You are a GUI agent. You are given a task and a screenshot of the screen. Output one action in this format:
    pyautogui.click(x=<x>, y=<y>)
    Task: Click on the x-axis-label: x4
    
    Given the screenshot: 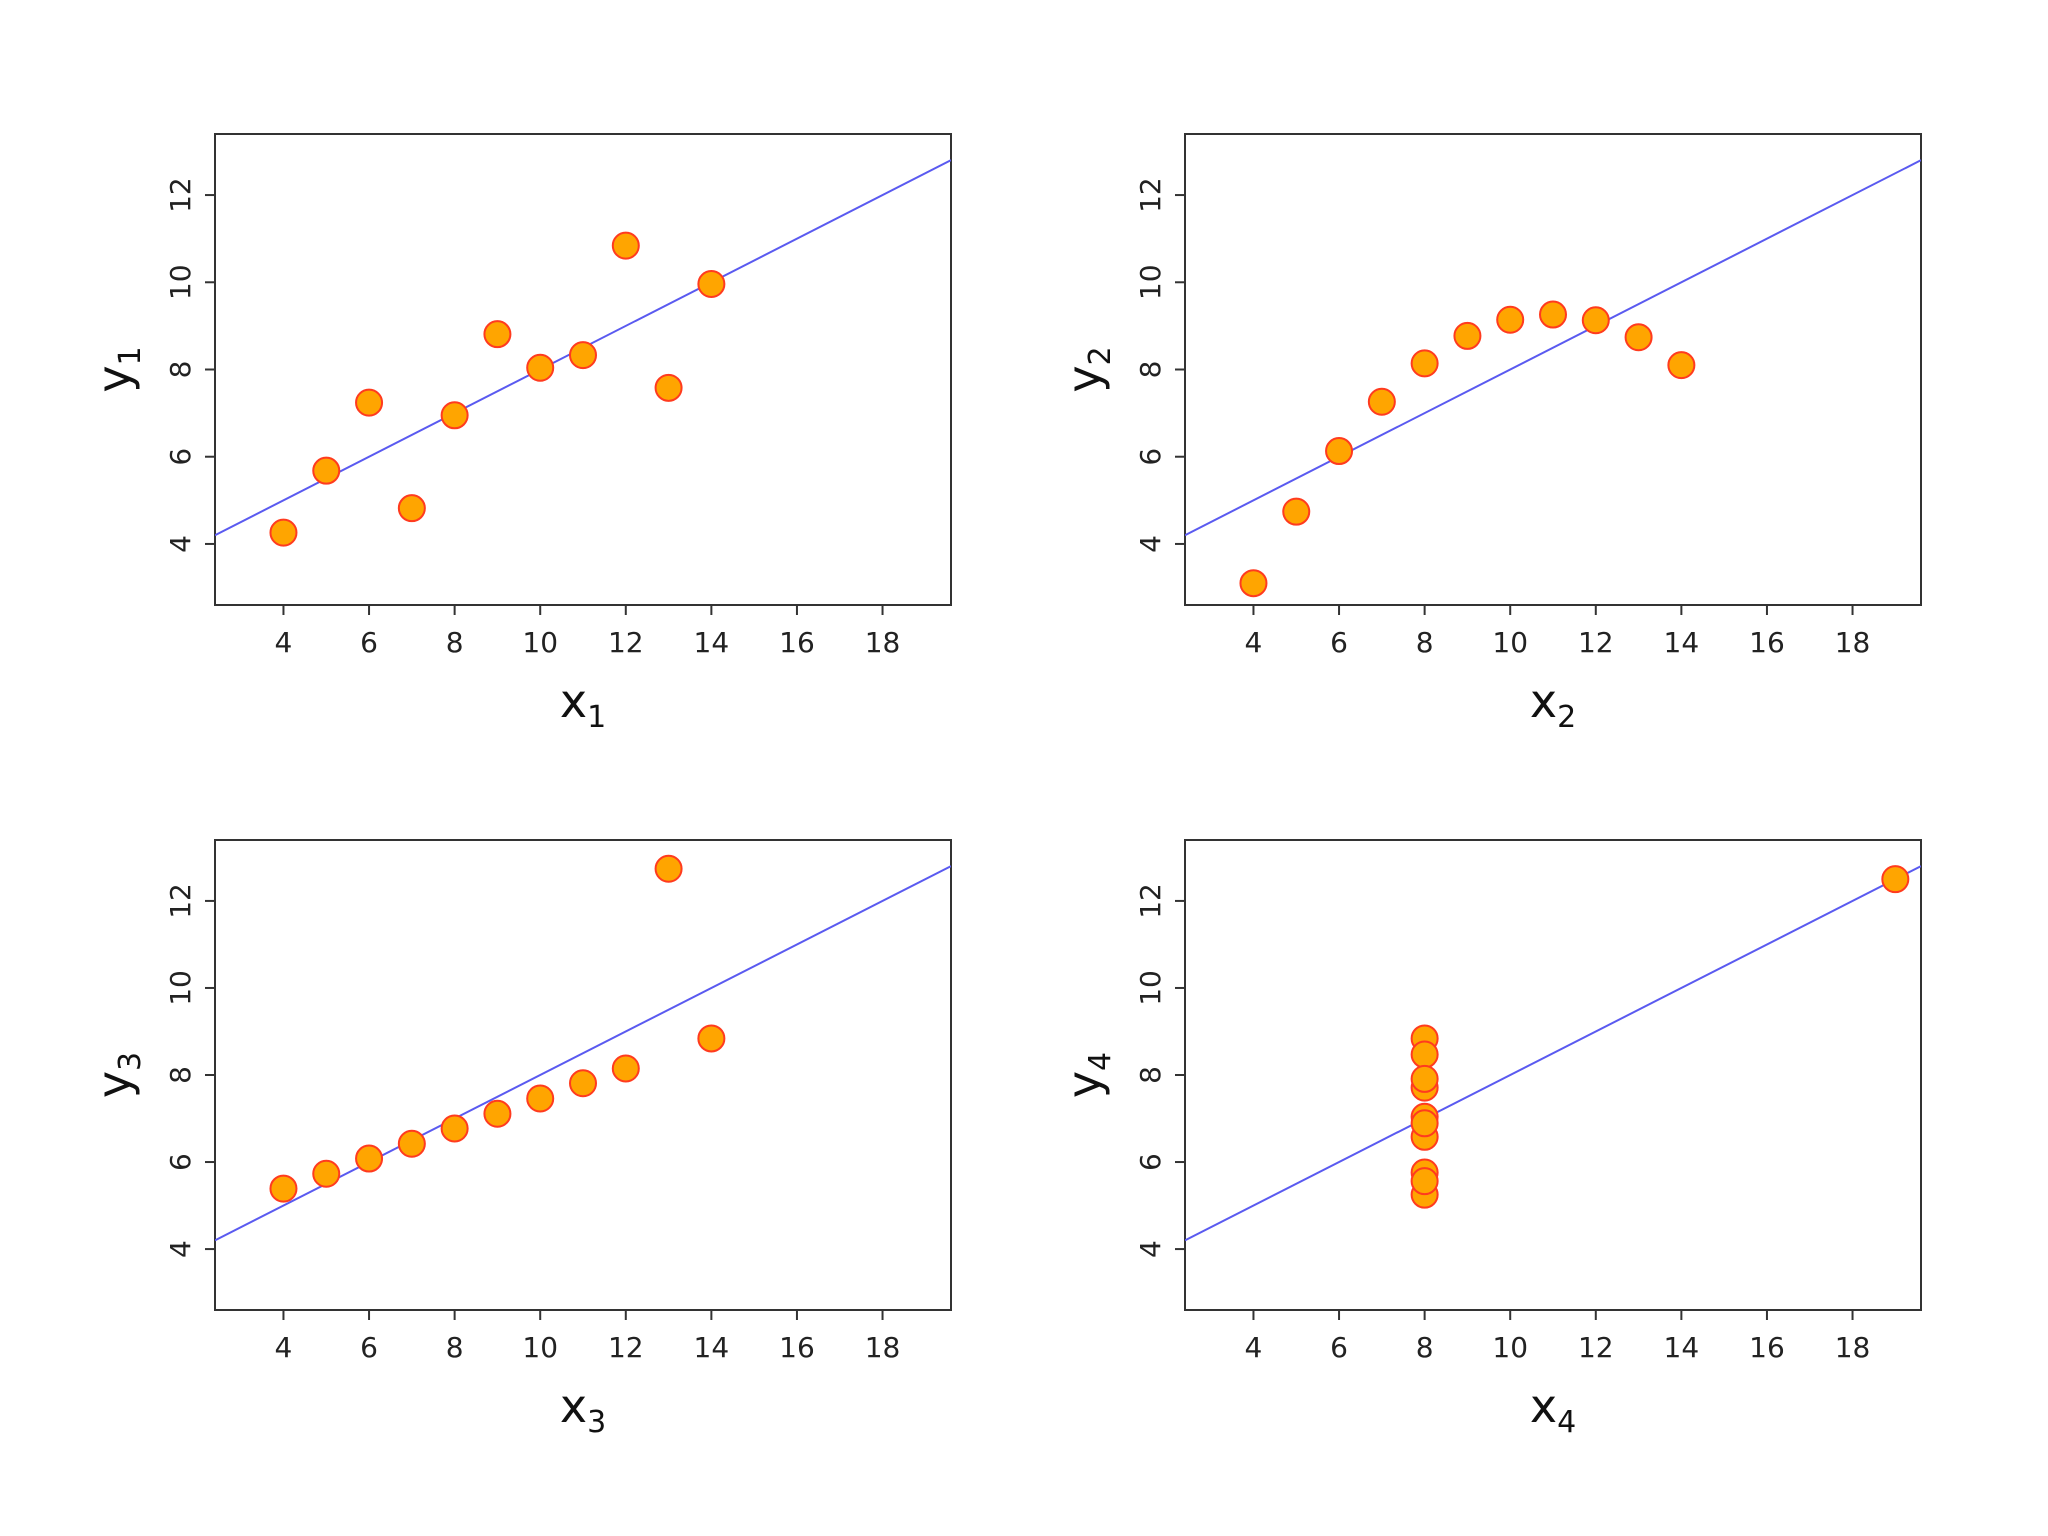 What is the action you would take?
    pyautogui.click(x=1553, y=1409)
    